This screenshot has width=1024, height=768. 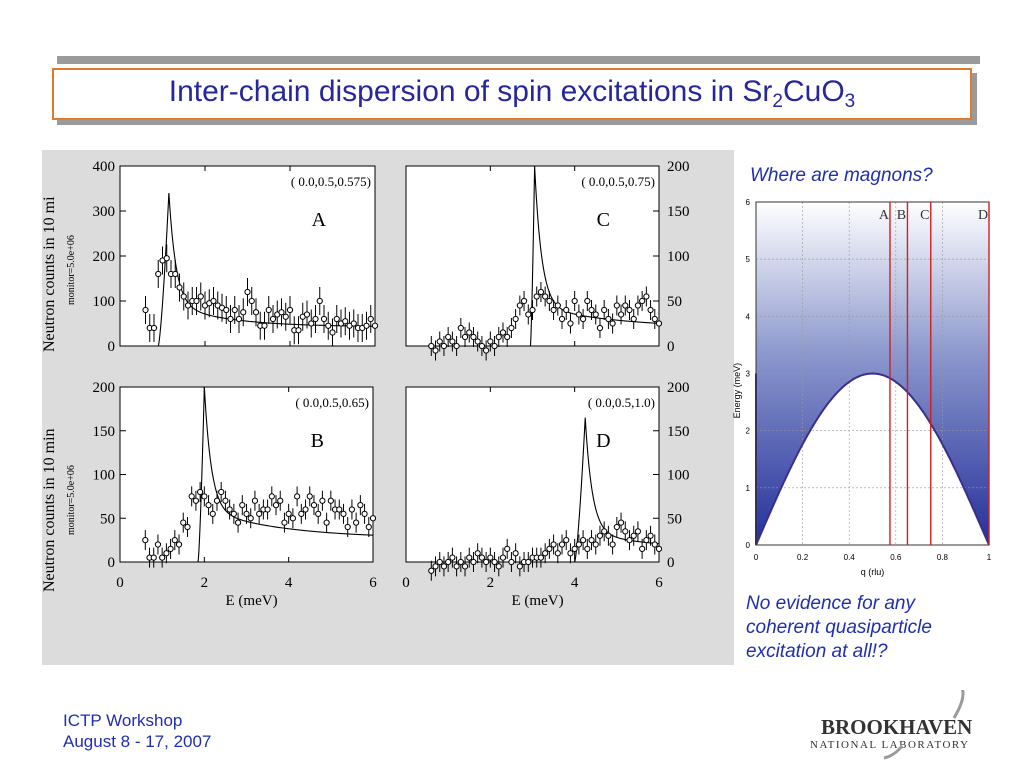 What do you see at coordinates (748, 202) in the screenshot?
I see `dispersion-y-tick: 6` at bounding box center [748, 202].